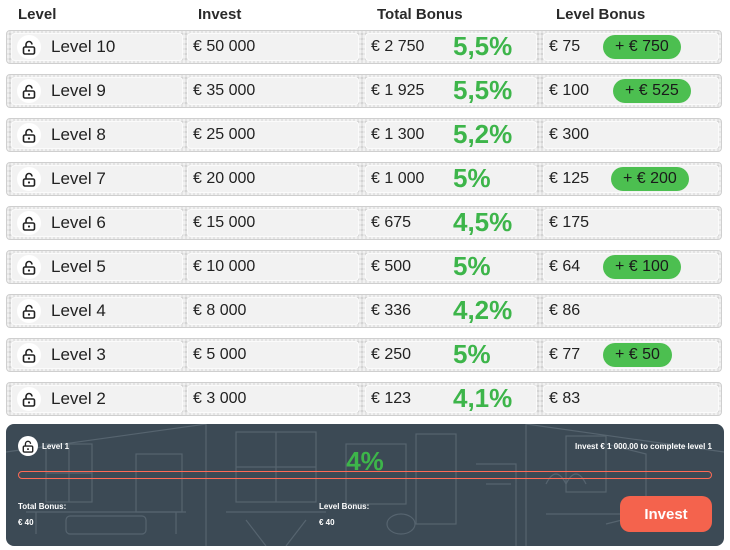  I want to click on level-bonus-amount: € 300, so click(569, 134).